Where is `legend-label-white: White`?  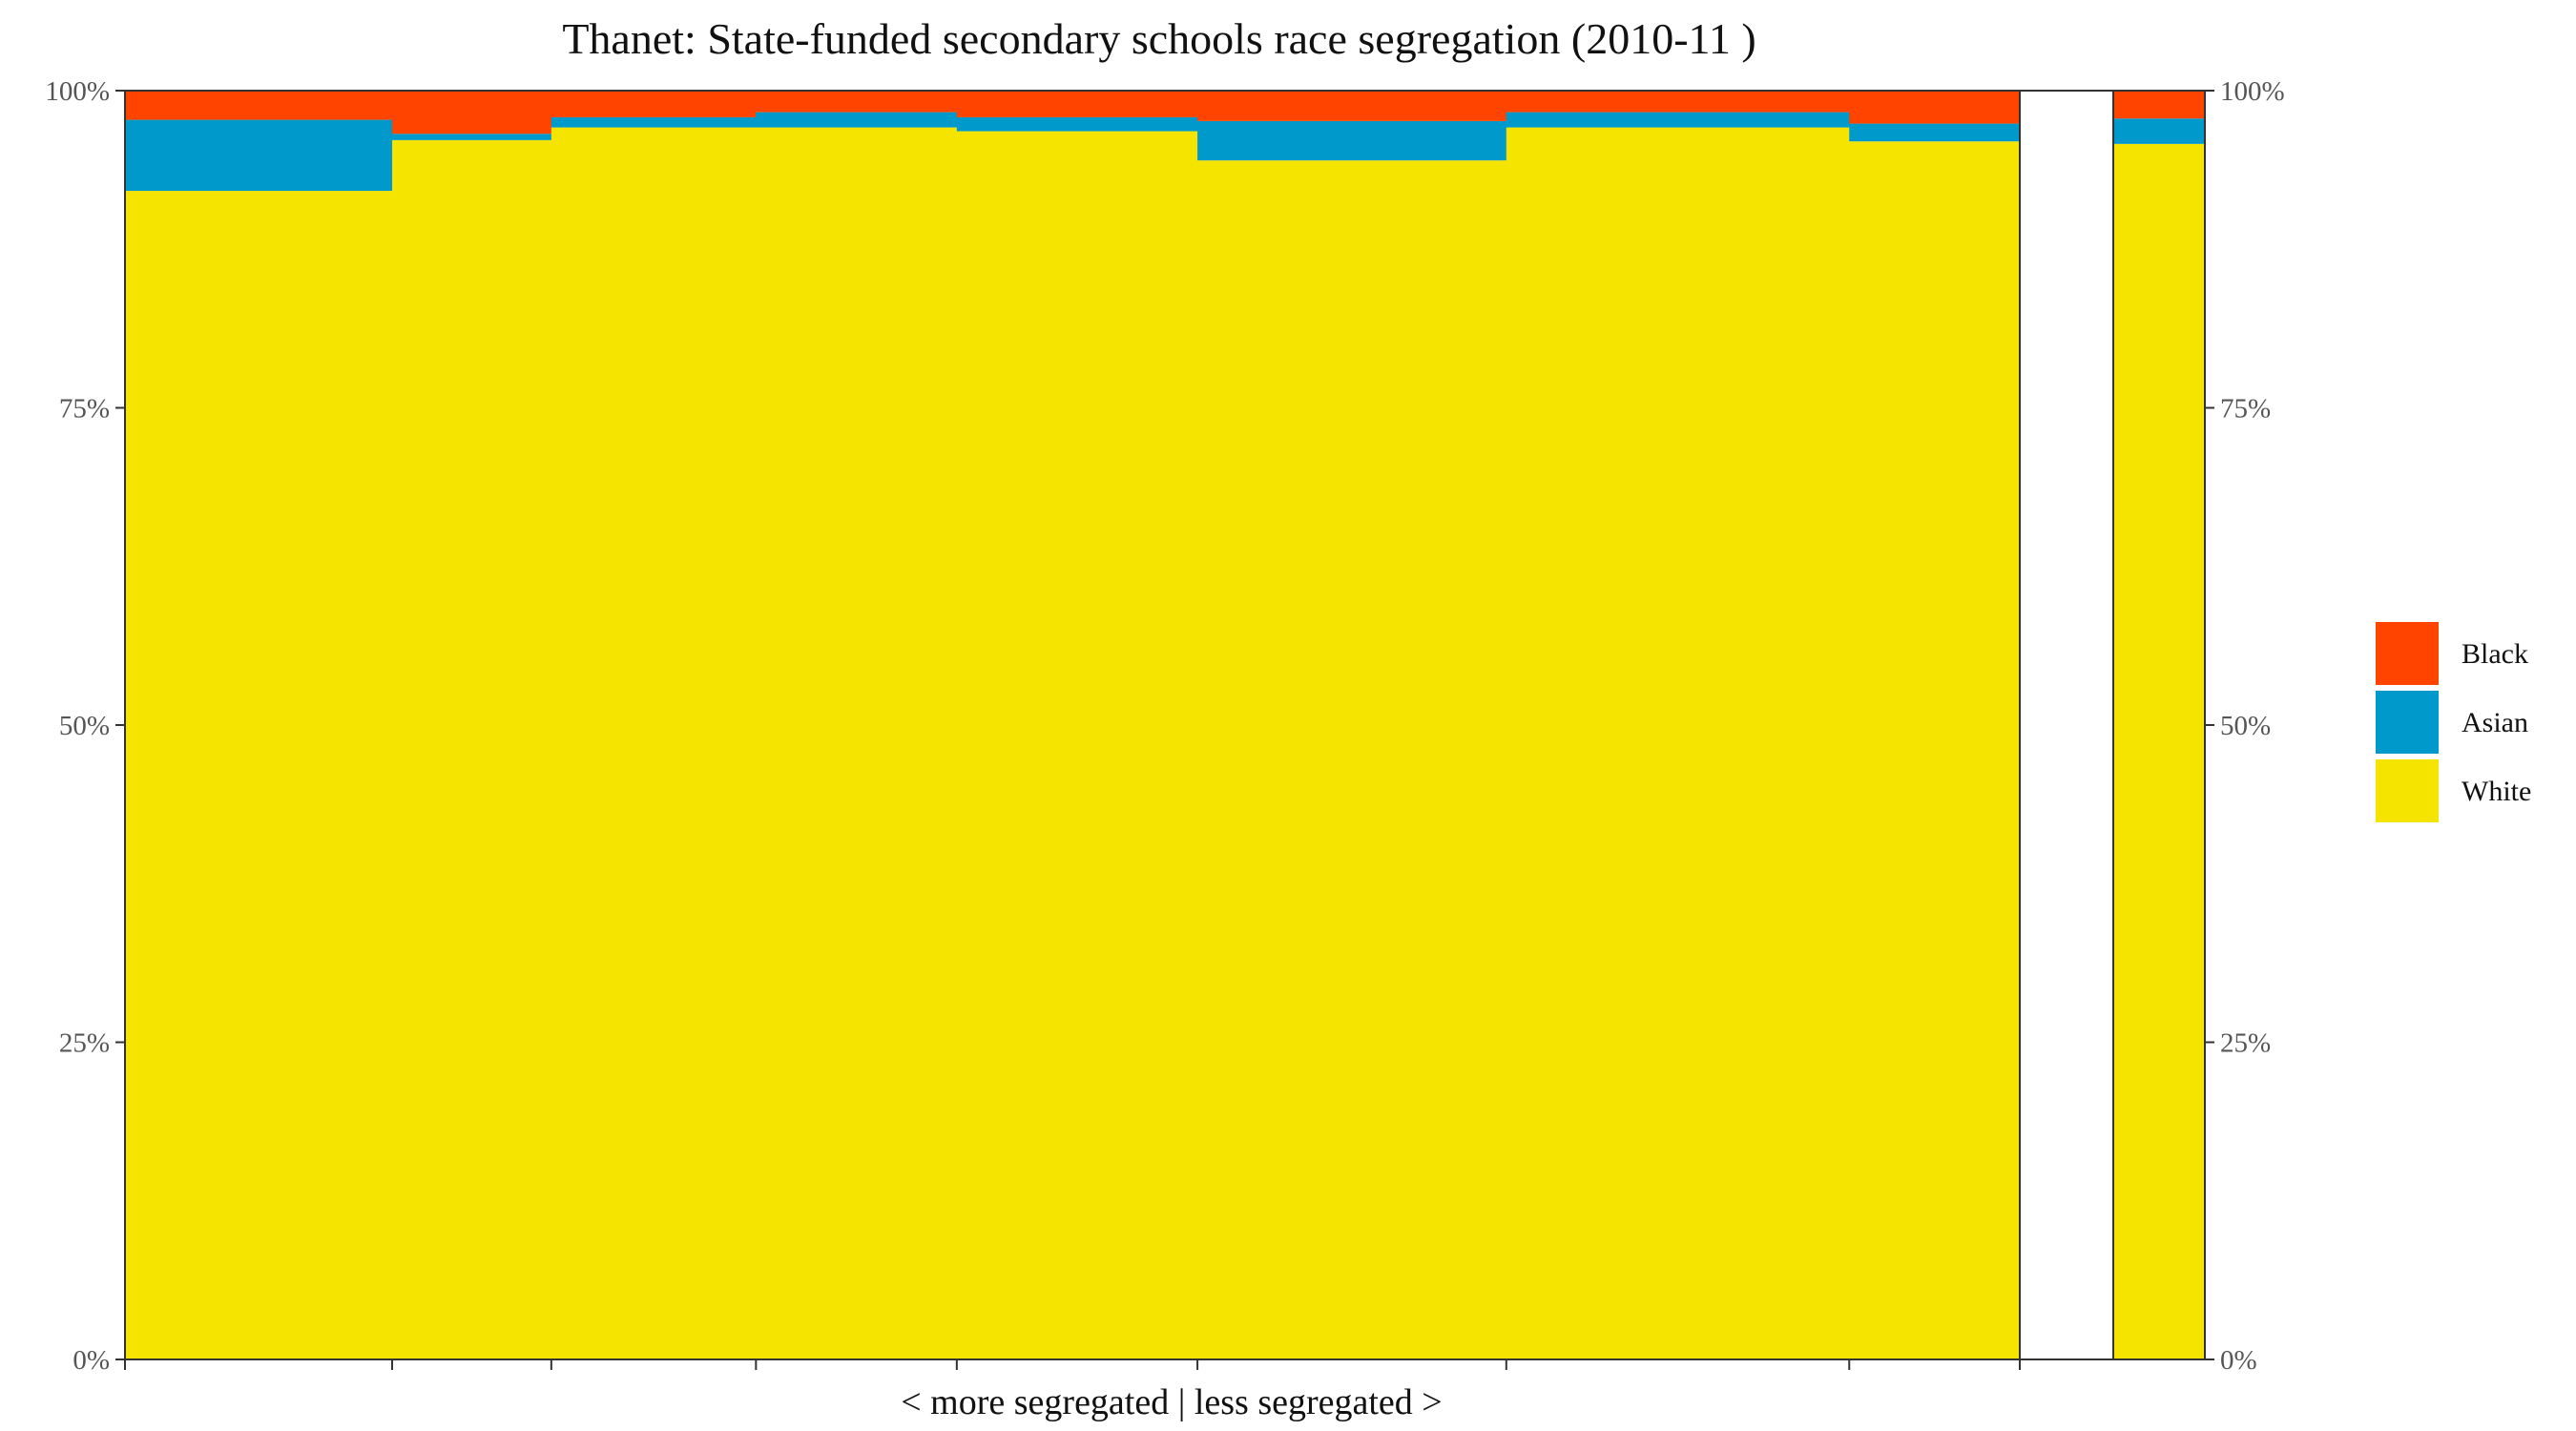 legend-label-white: White is located at coordinates (2496, 791).